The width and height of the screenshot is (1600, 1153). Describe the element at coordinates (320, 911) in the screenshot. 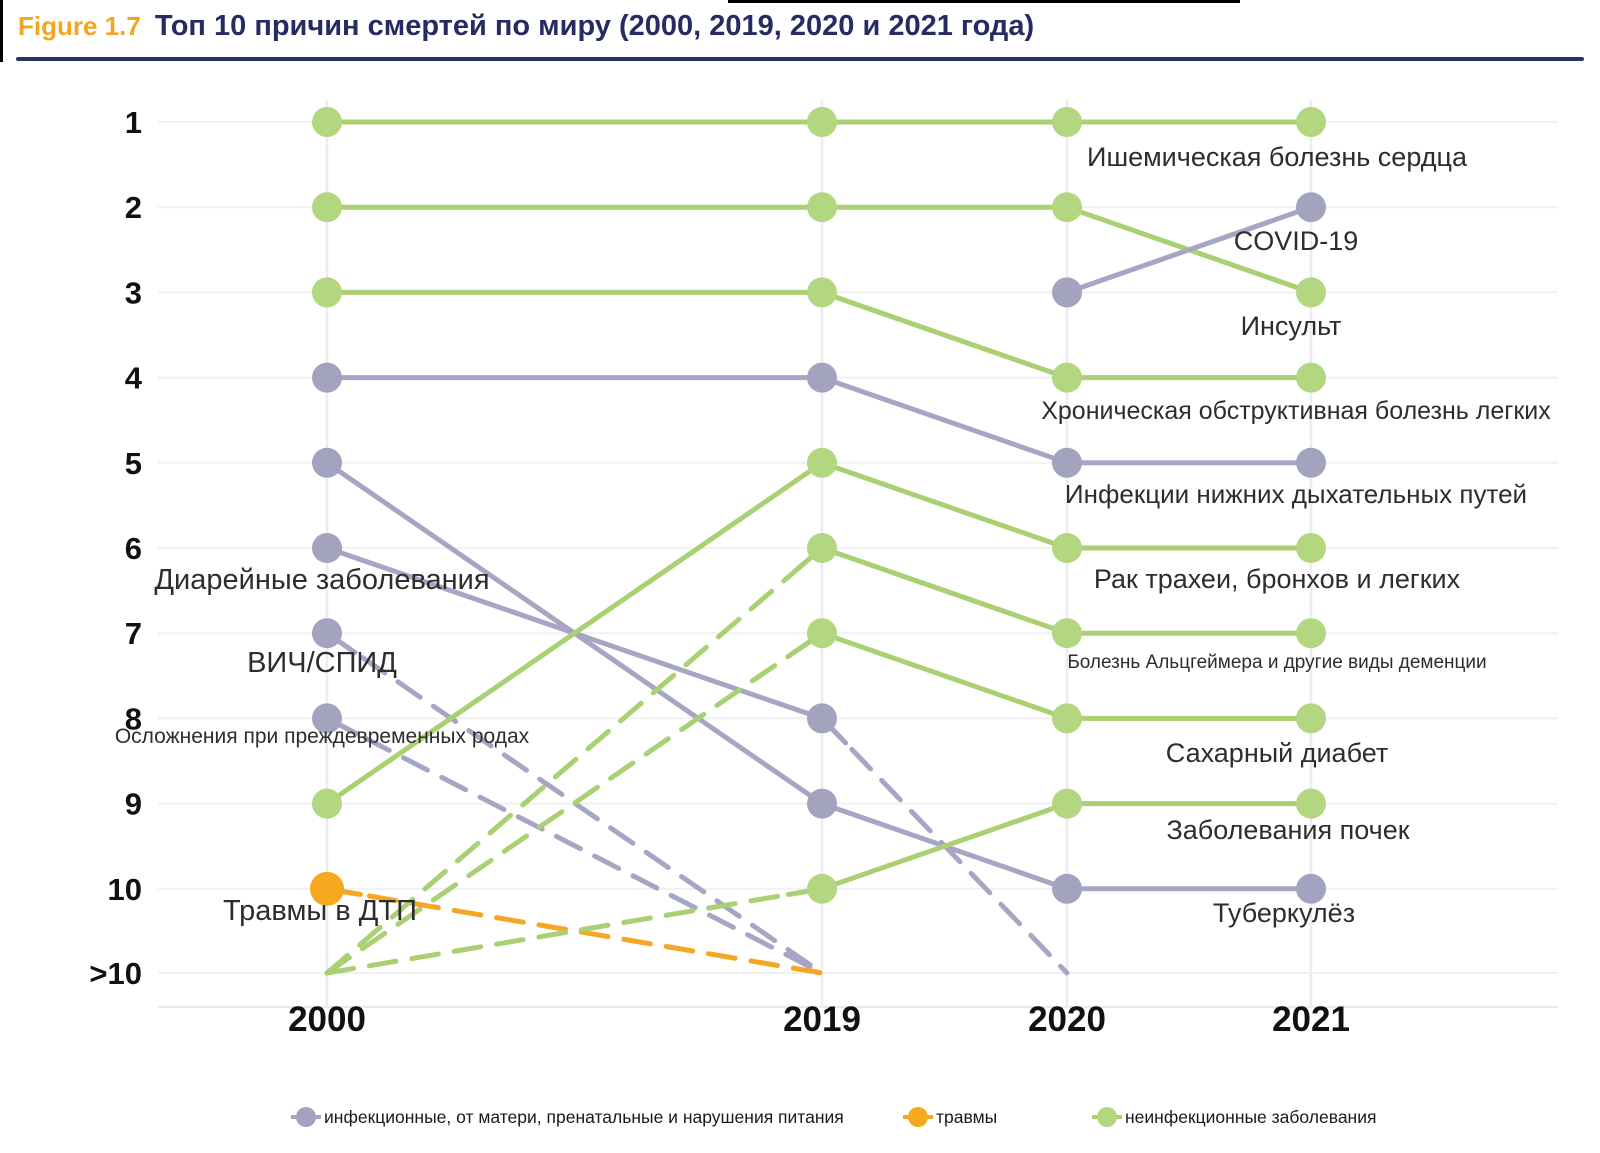

I see `series-label-left: Травмы в ДТП` at that location.